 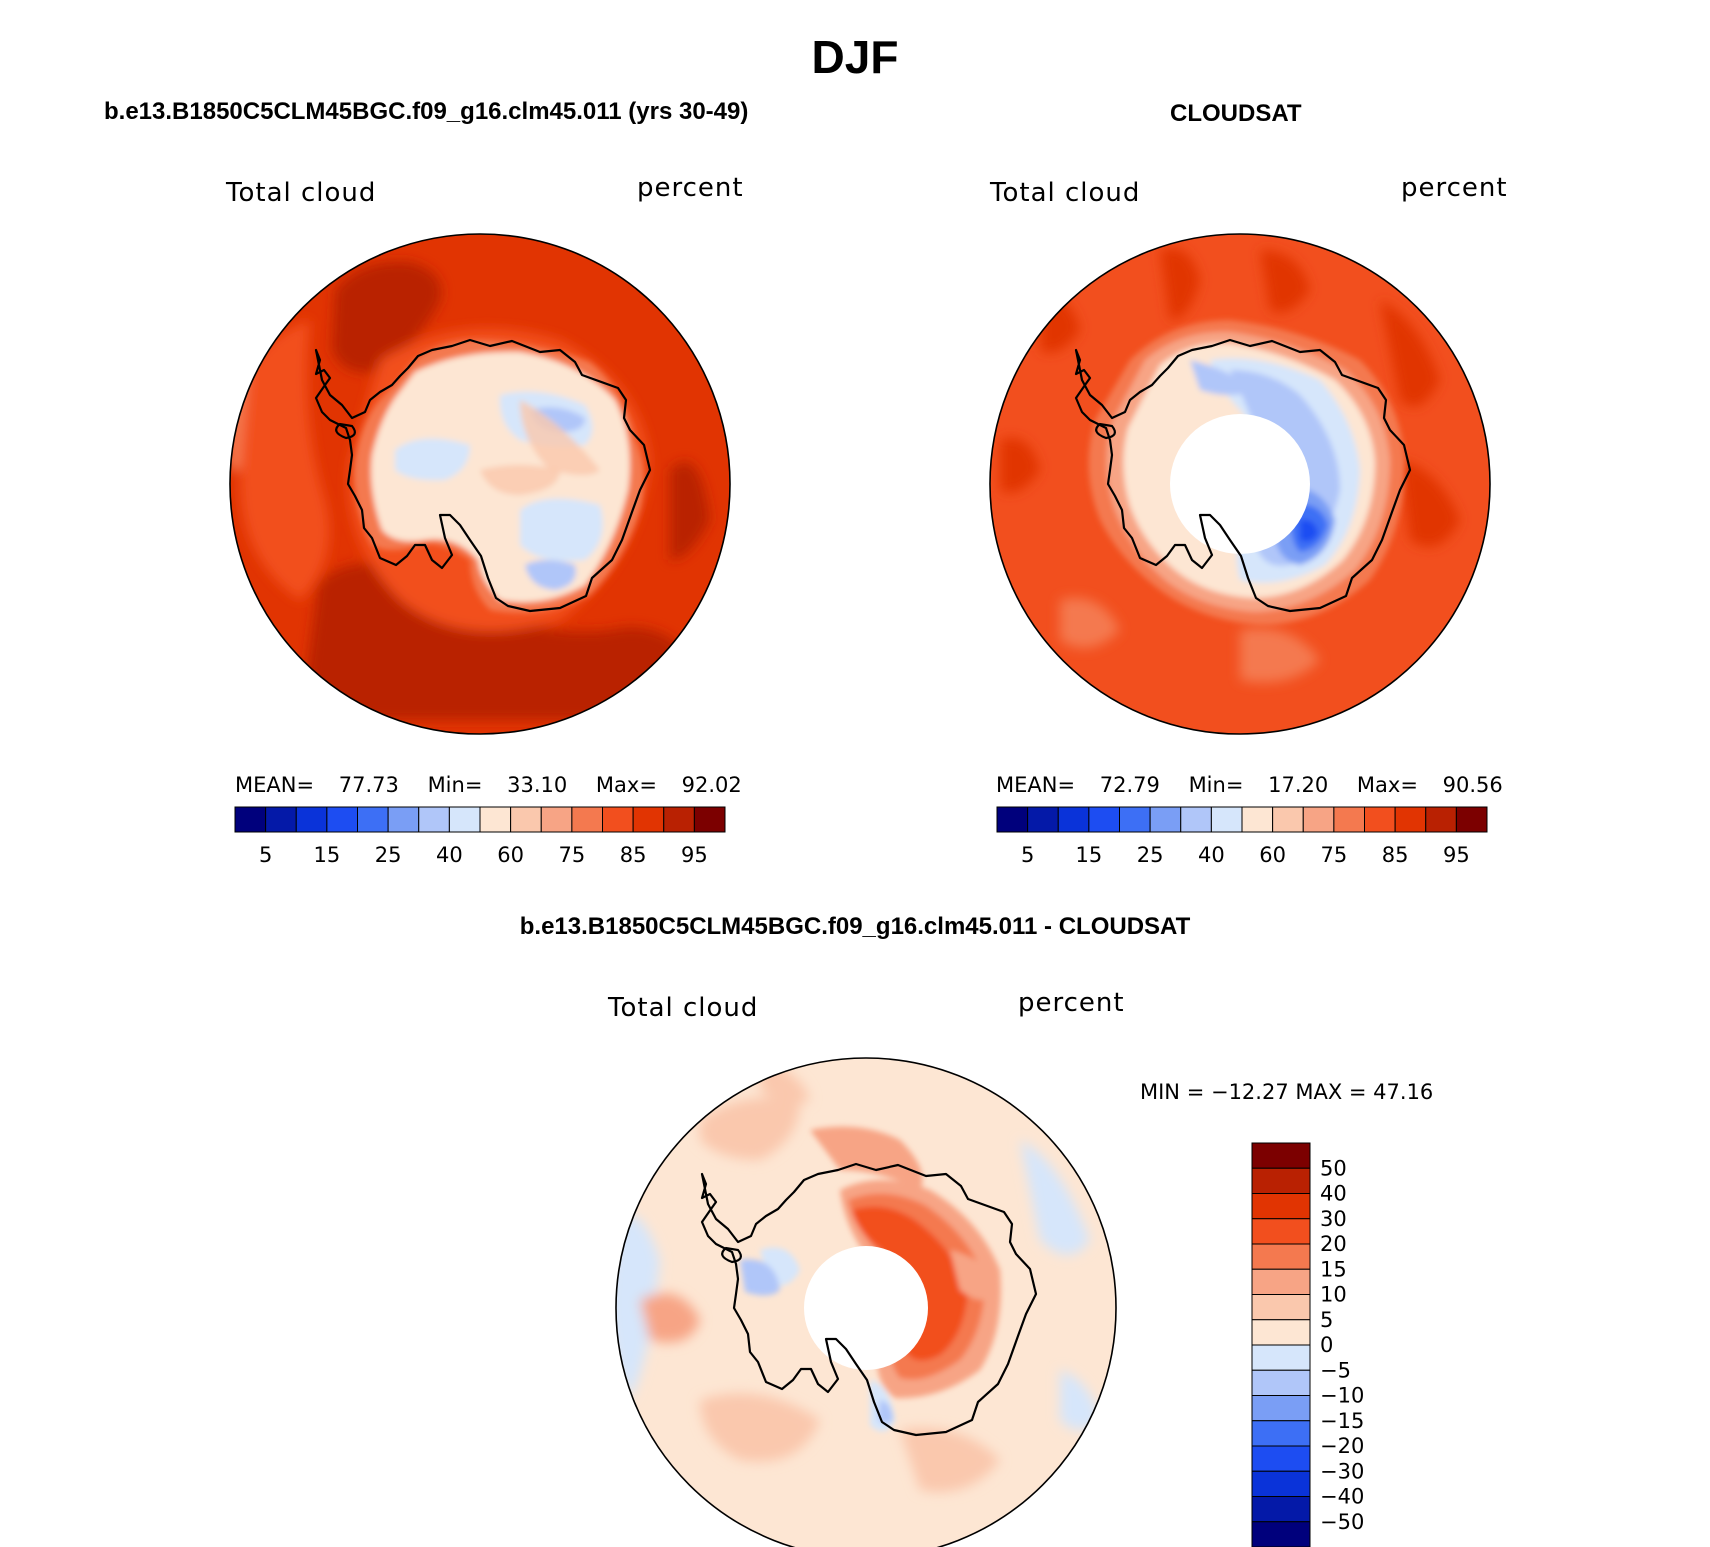 What do you see at coordinates (1333, 1194) in the screenshot?
I see `diff-colorbar-tick-label: 40` at bounding box center [1333, 1194].